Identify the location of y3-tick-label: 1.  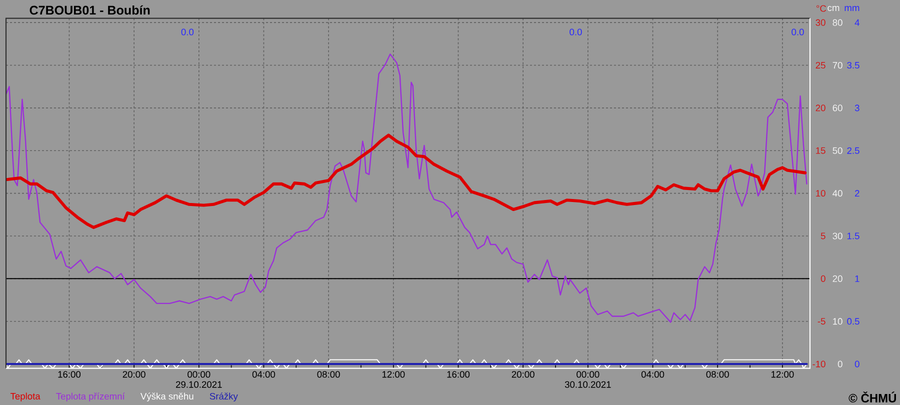
(857, 278).